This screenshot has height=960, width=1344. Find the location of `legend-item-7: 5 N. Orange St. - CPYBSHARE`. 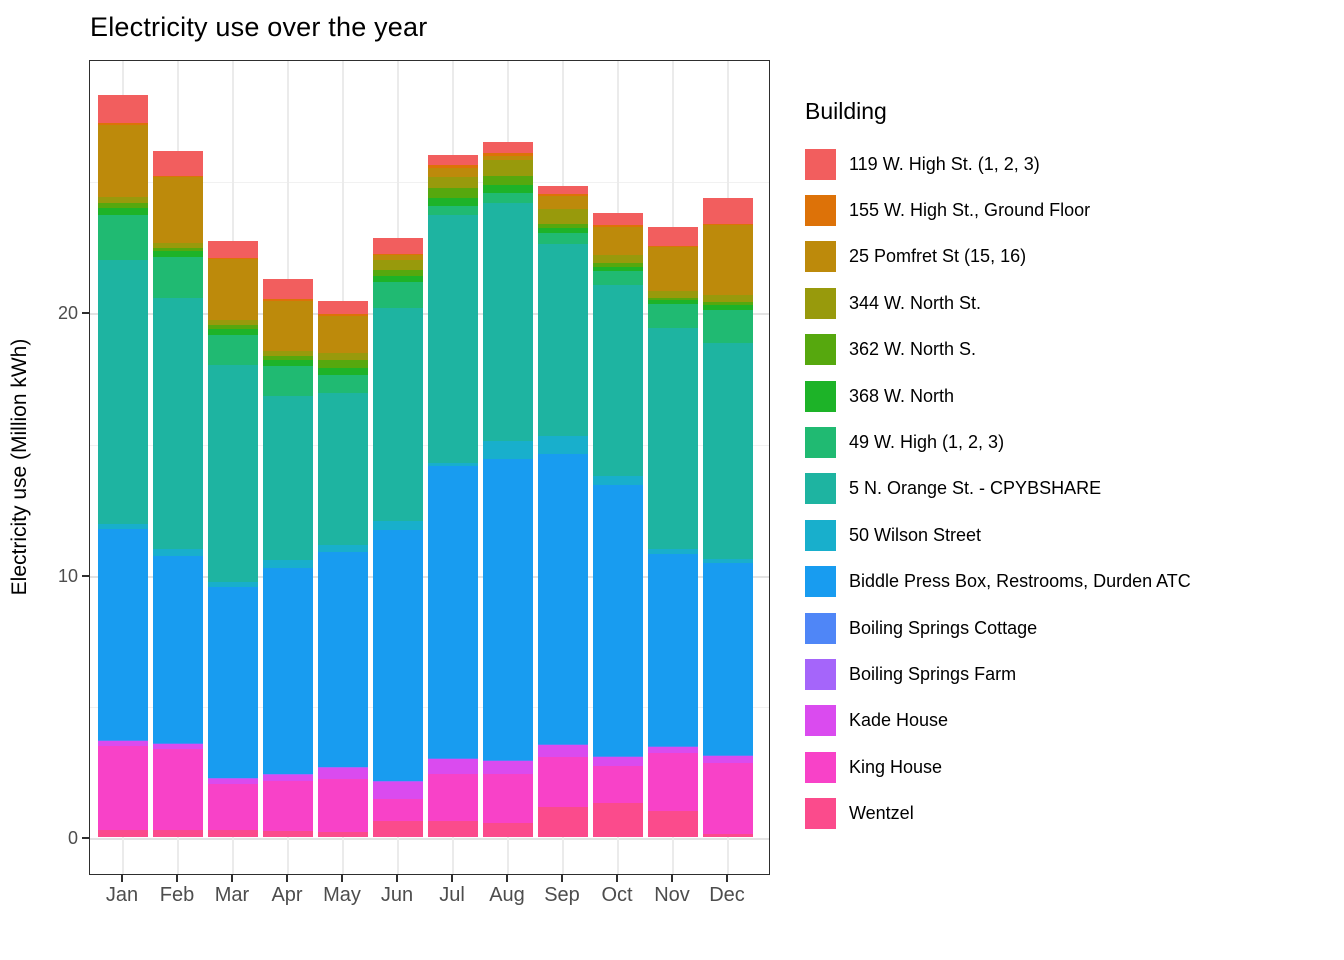

legend-item-7: 5 N. Orange St. - CPYBSHARE is located at coordinates (998, 489).